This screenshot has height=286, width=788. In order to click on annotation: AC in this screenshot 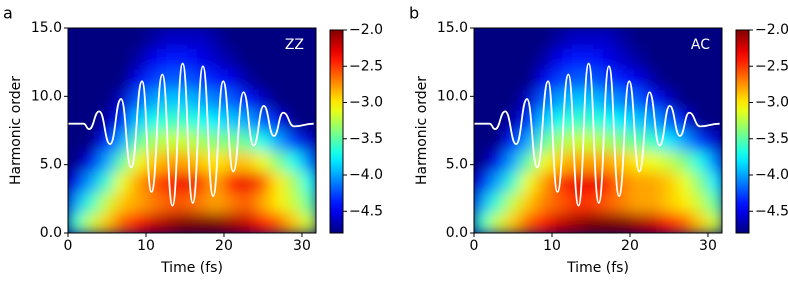, I will do `click(700, 45)`.